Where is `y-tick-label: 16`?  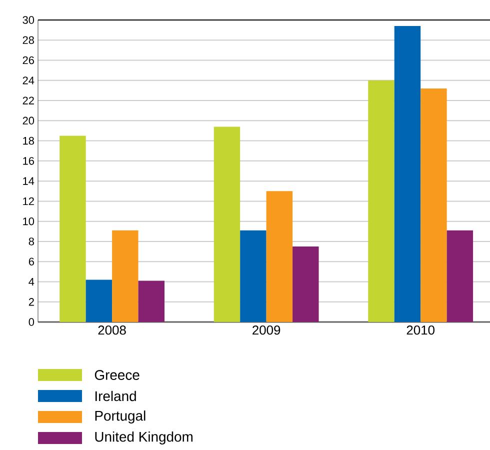
y-tick-label: 16 is located at coordinates (28, 161).